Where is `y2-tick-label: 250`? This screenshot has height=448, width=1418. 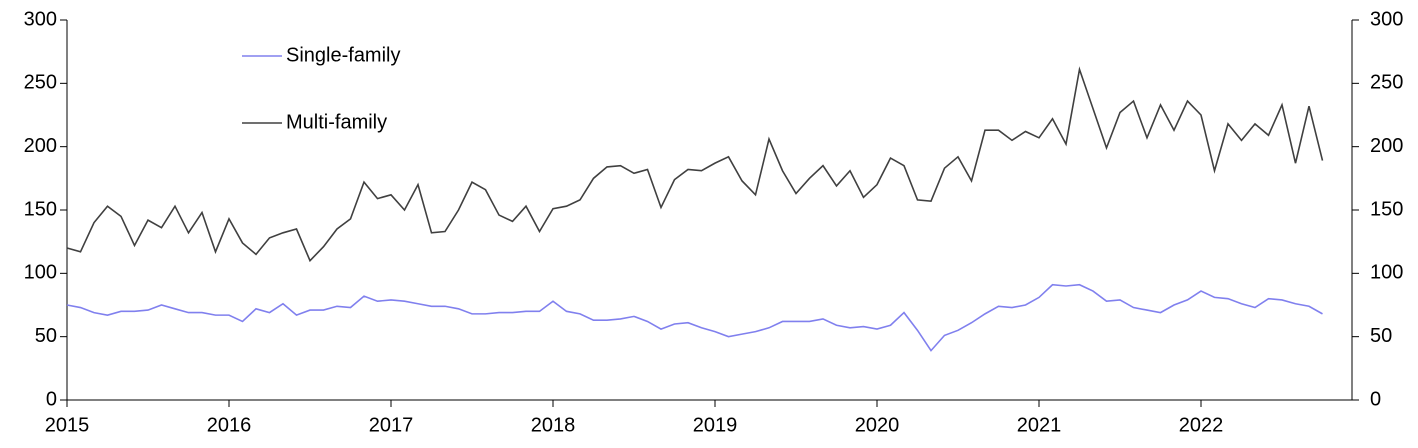
y2-tick-label: 250 is located at coordinates (1386, 83).